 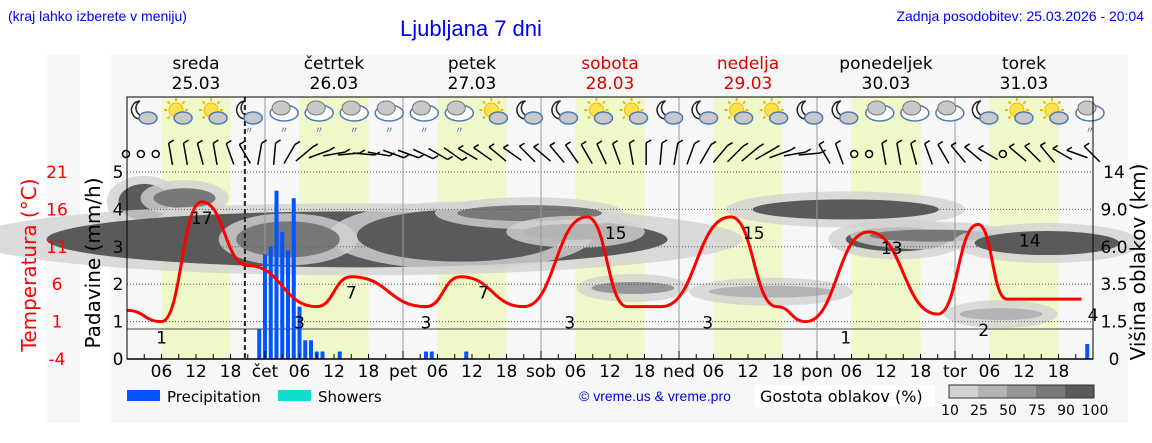 I want to click on precip-tick: 1, so click(x=118, y=323).